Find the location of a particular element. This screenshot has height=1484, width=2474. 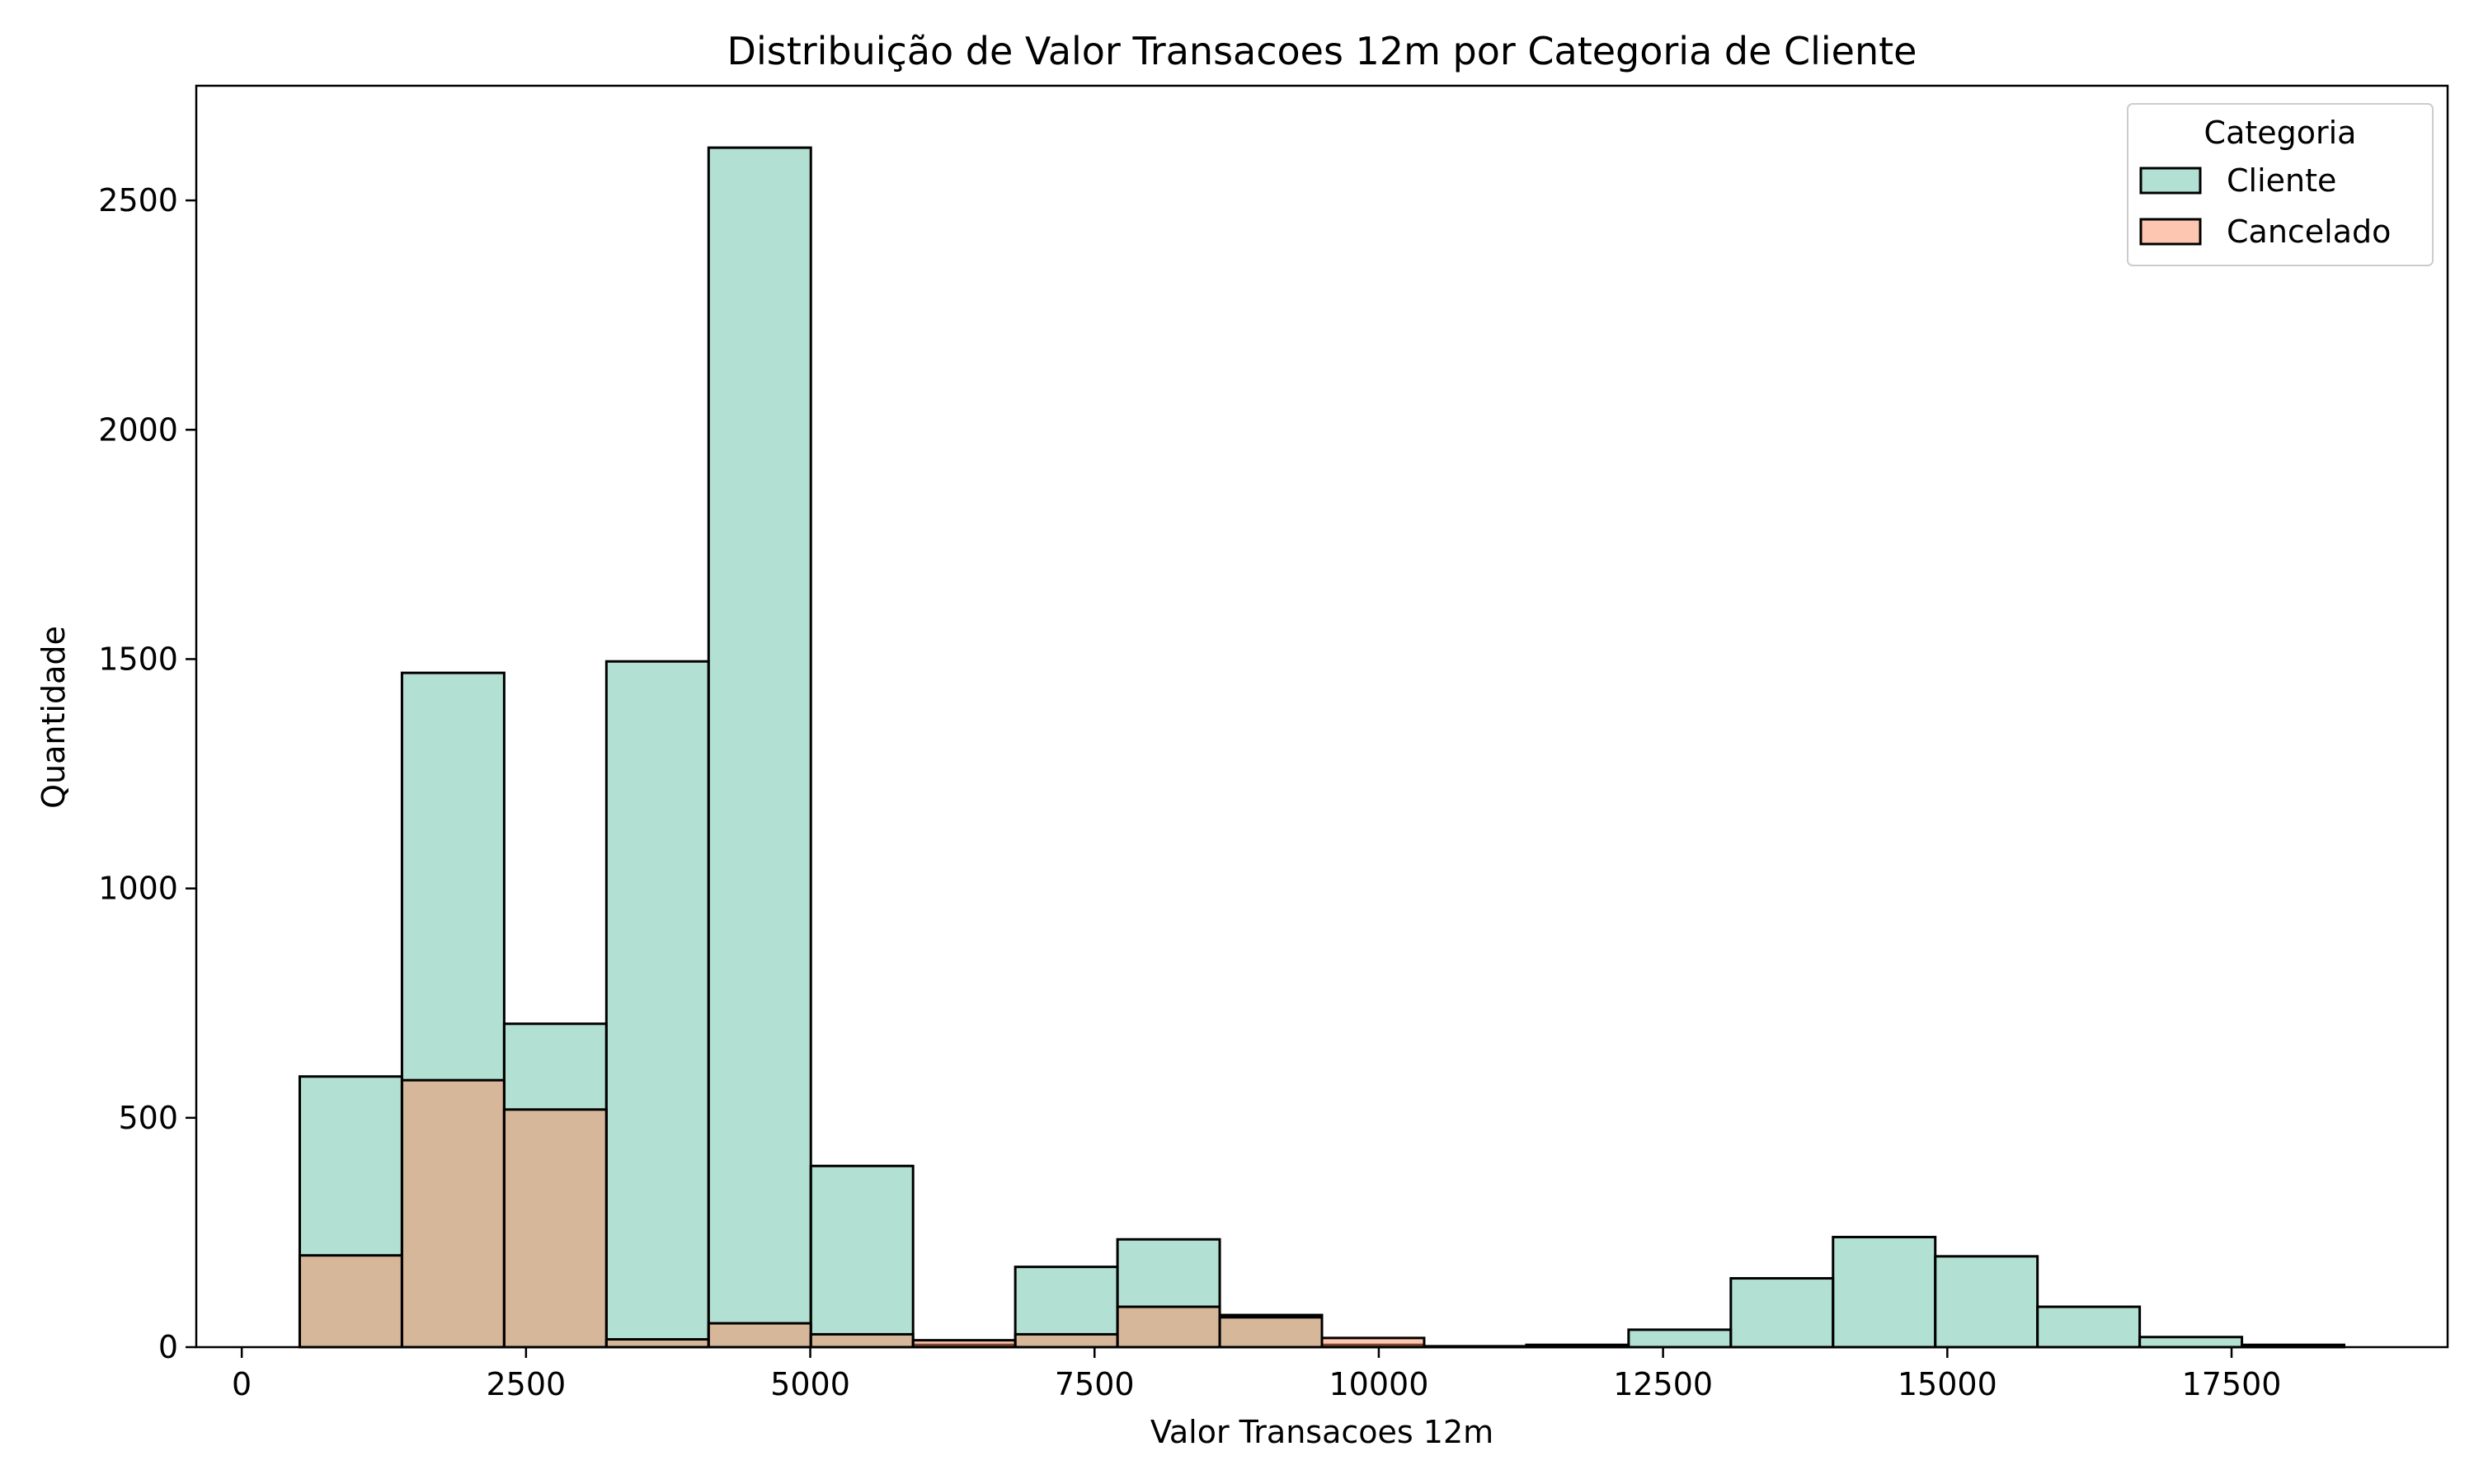

y-axis-label: Quantidade is located at coordinates (53, 717).